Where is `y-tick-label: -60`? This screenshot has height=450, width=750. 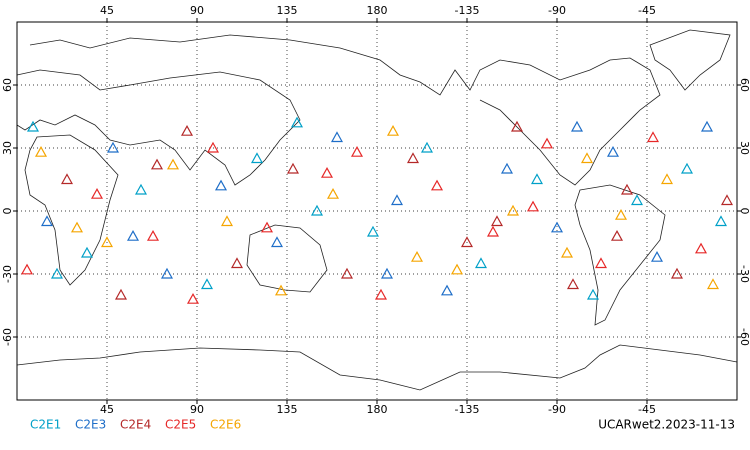 y-tick-label: -60 is located at coordinates (744, 337).